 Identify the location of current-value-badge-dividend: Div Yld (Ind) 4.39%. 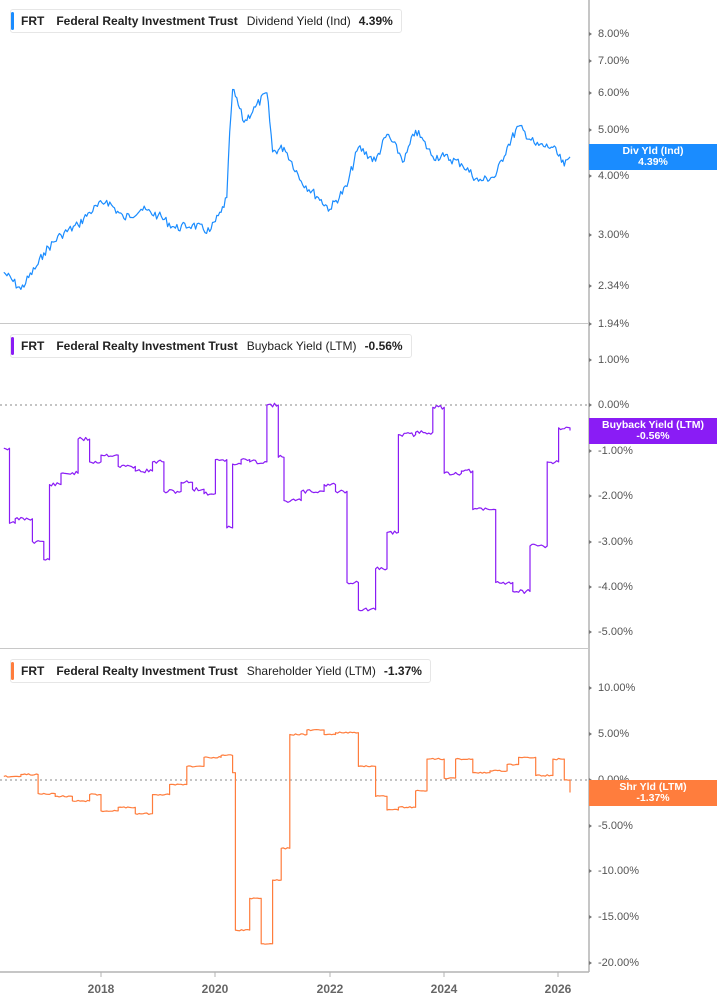
(653, 157).